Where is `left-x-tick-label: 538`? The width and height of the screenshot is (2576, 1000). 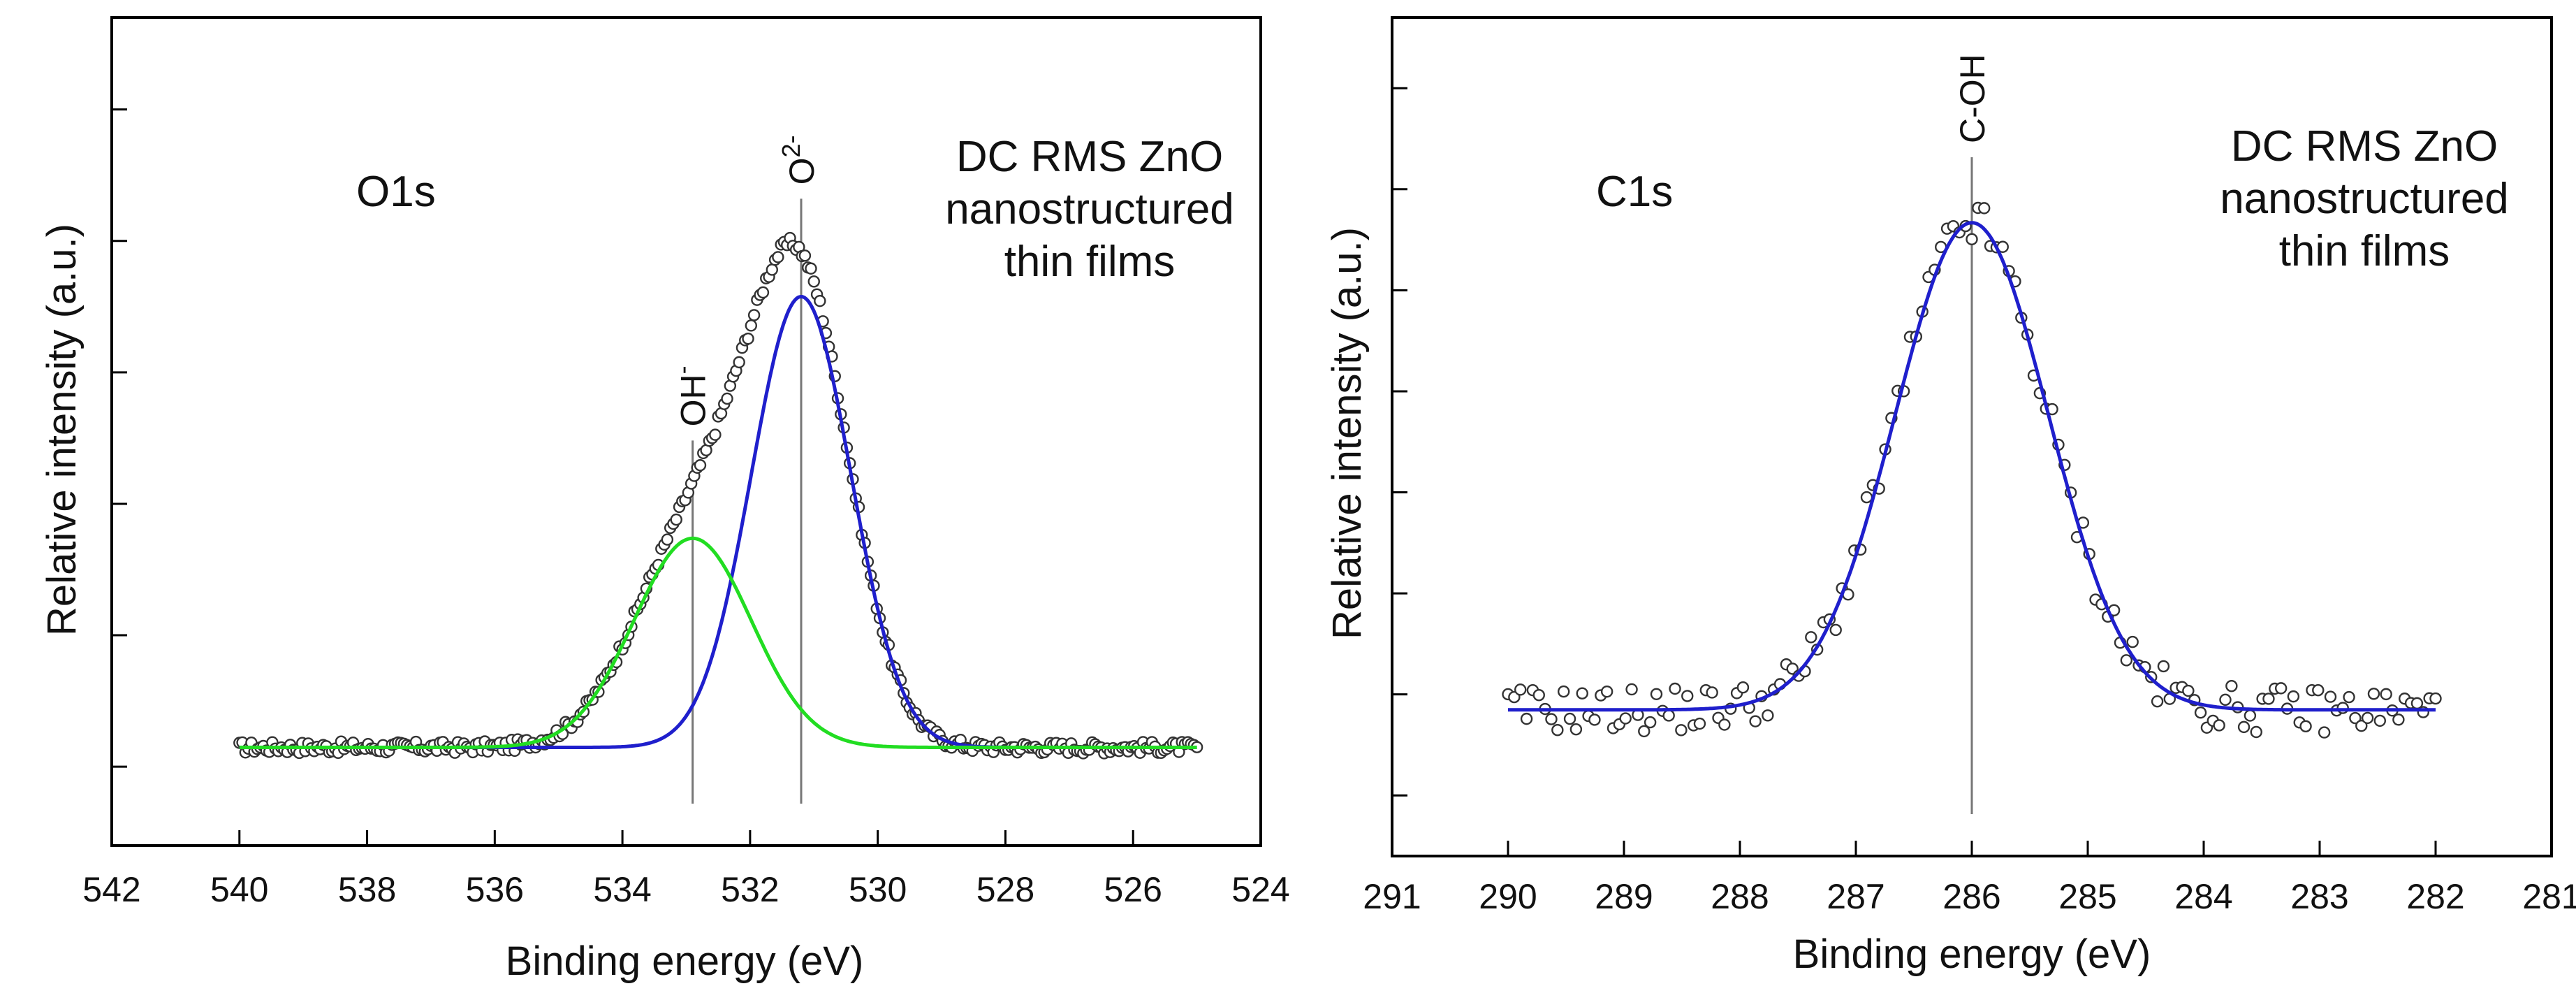 left-x-tick-label: 538 is located at coordinates (367, 890).